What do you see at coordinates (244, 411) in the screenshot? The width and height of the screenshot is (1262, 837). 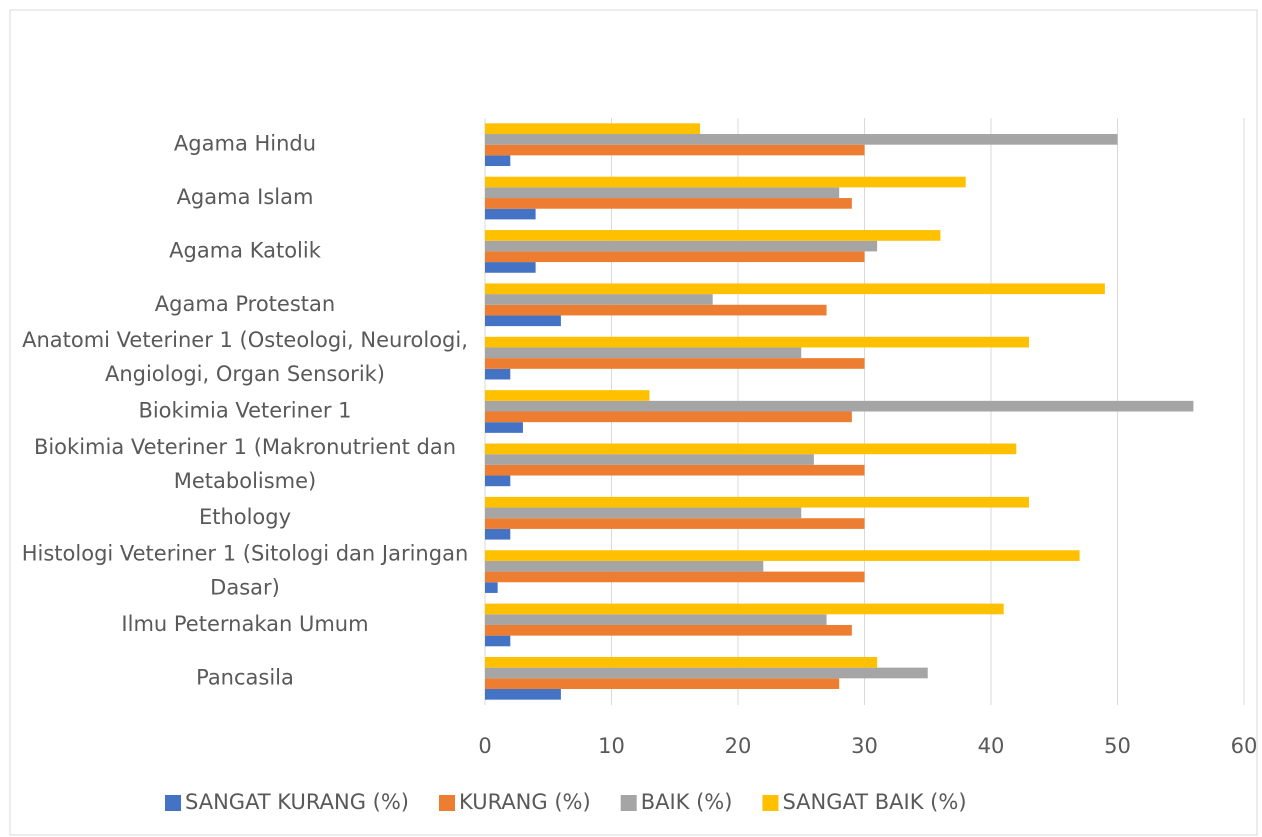 I see `y-tick-label: Biokimia Veteriner 1` at bounding box center [244, 411].